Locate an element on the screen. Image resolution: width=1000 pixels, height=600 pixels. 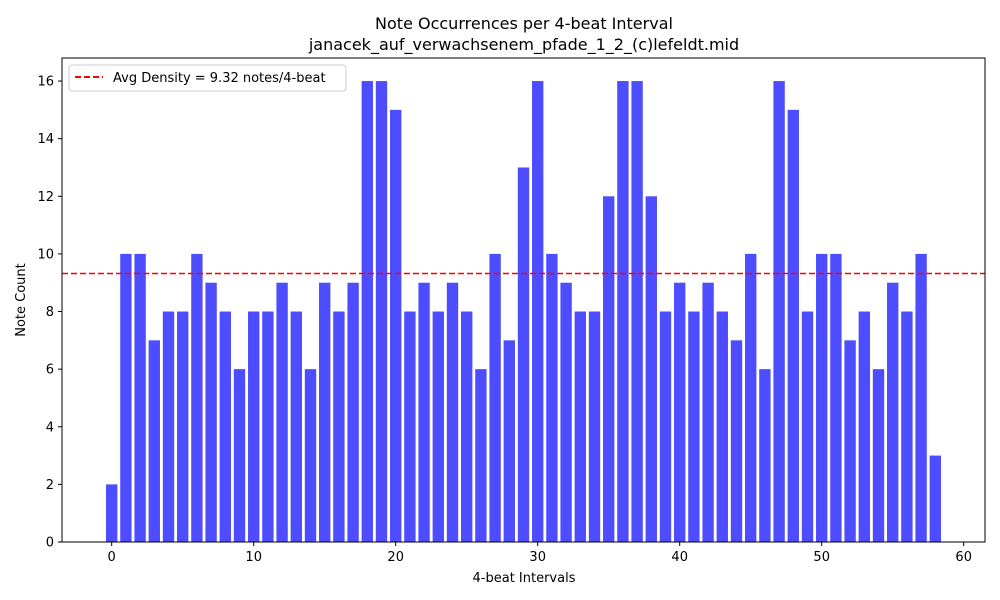
legend-box is located at coordinates (207, 78).